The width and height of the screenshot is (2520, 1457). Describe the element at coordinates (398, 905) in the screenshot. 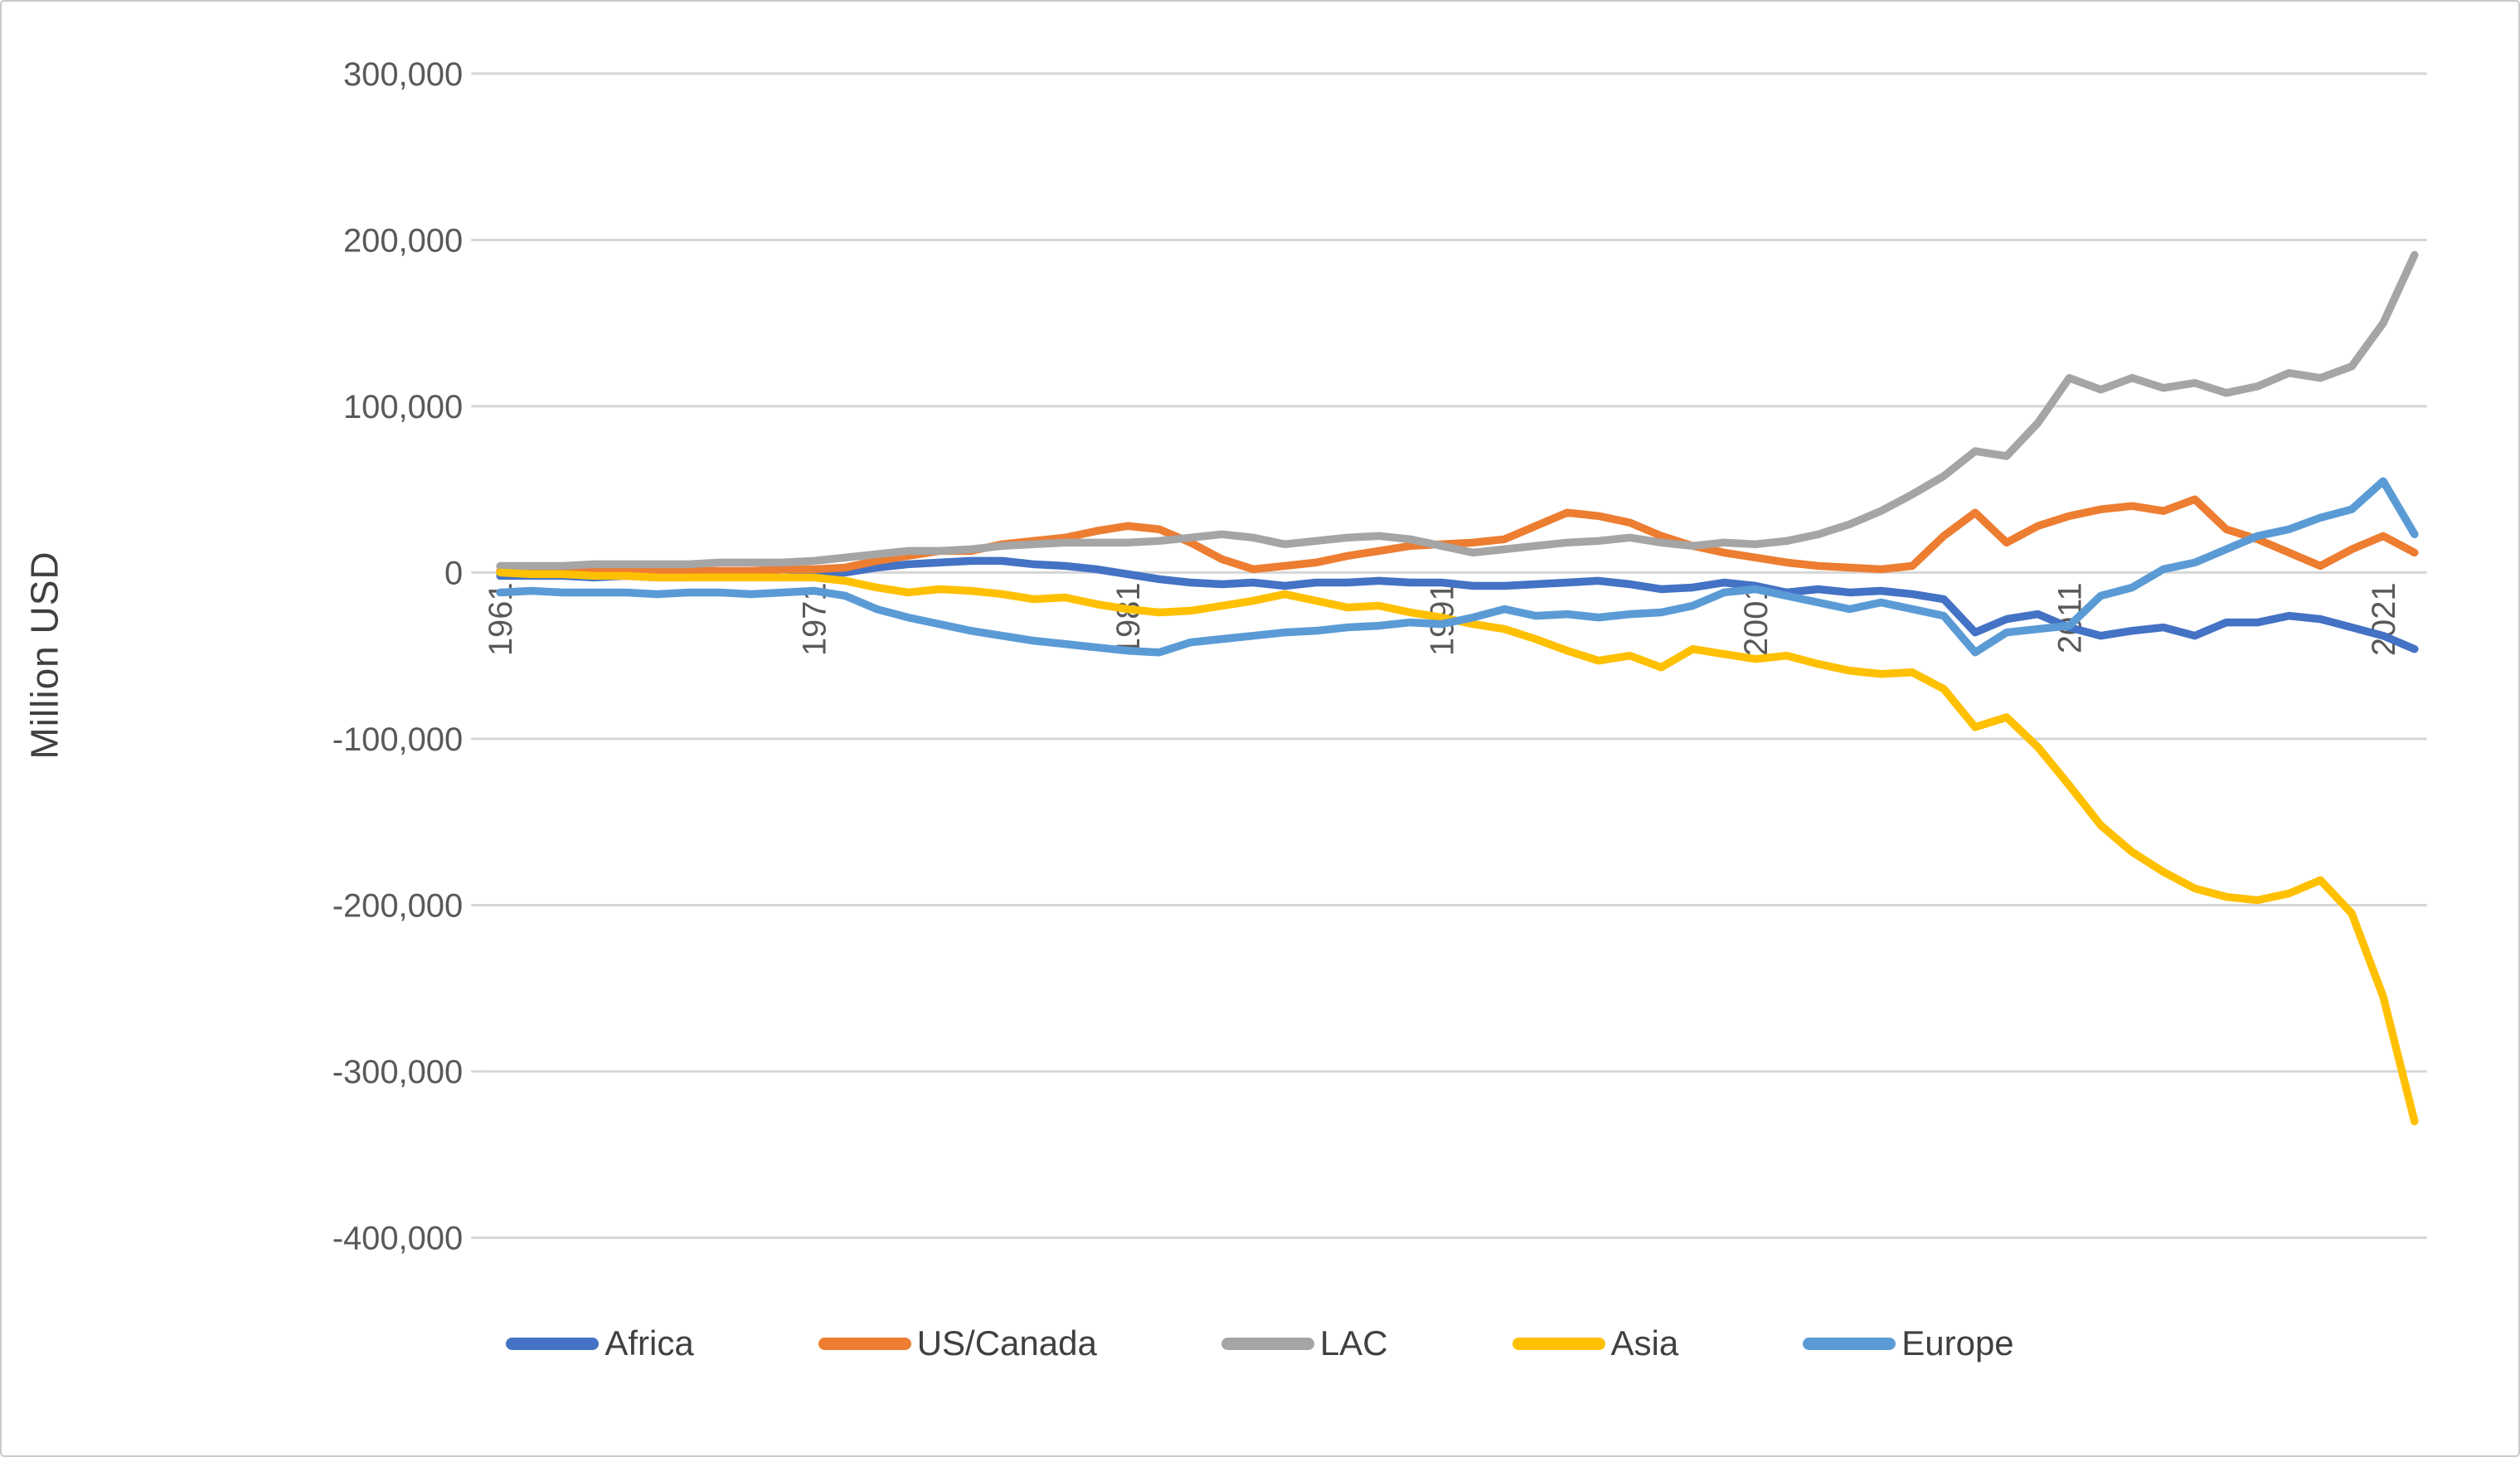

I see `y-axis-tick-label: -200,000` at that location.